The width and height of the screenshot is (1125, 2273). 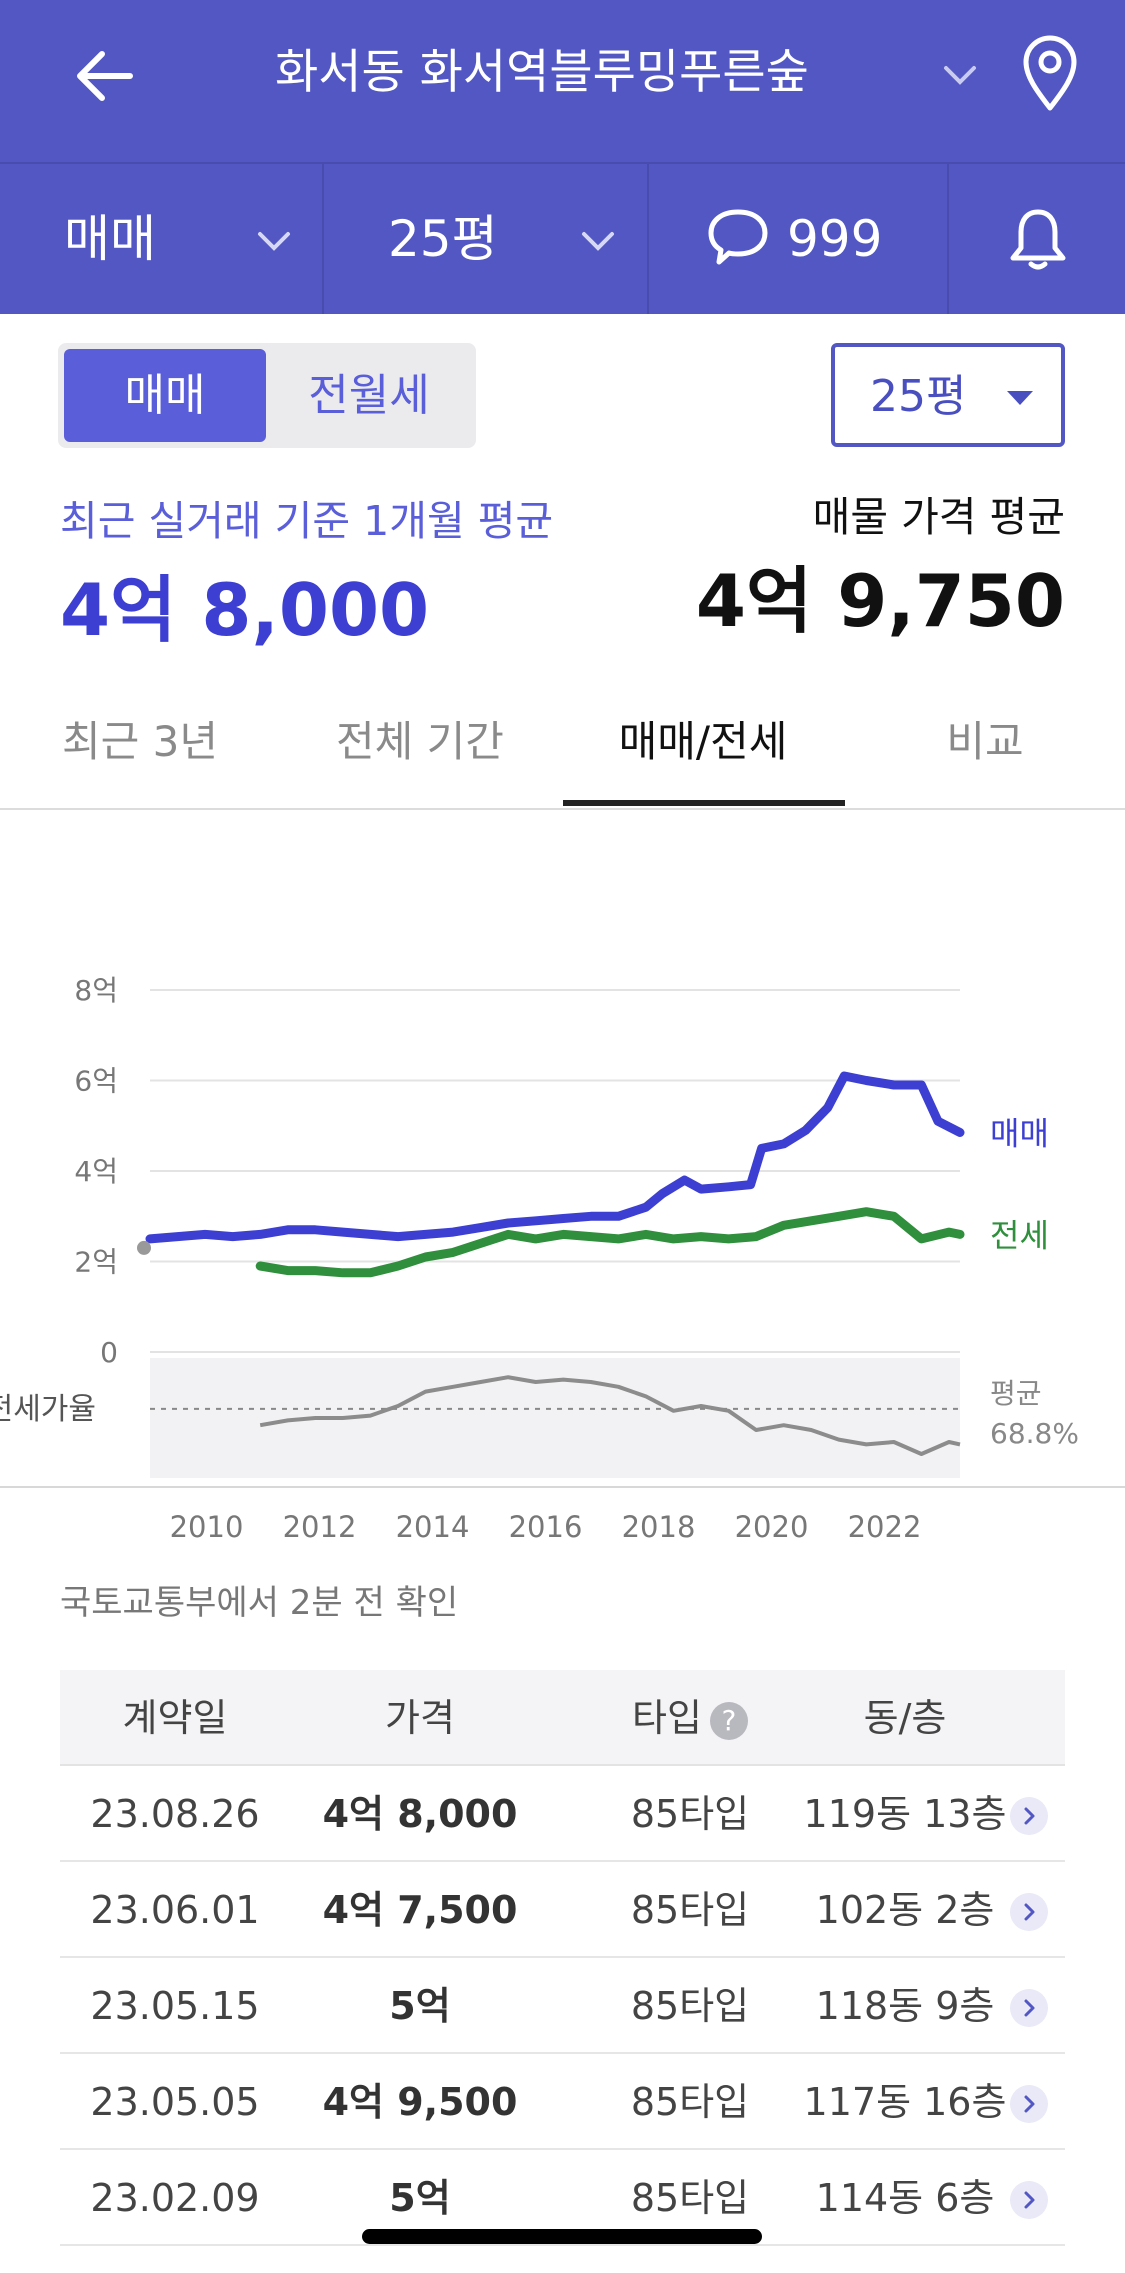 What do you see at coordinates (307, 521) in the screenshot?
I see `recent-avg-label: 최근 실거래 기준 1개월 평균` at bounding box center [307, 521].